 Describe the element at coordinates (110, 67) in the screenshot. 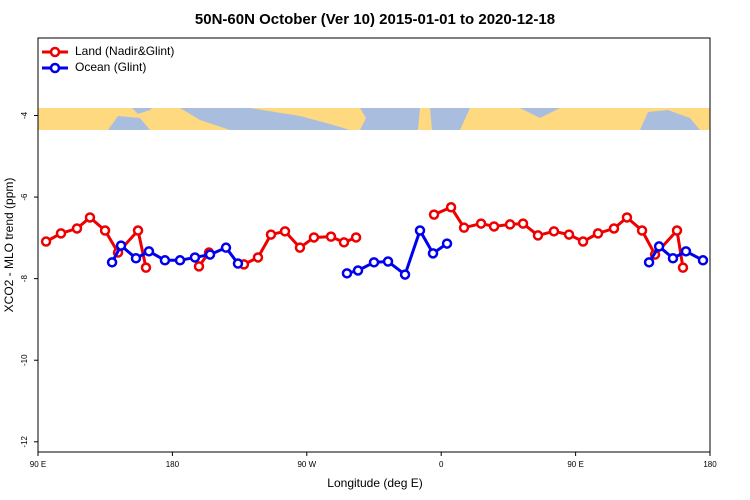

I see `legend-label: Ocean (Glint)` at that location.